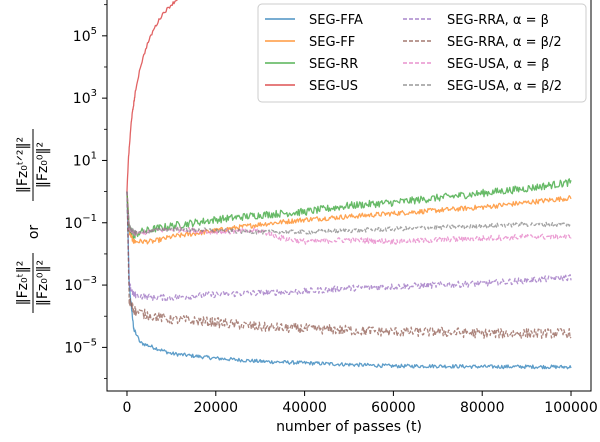 This screenshot has height=442, width=600. Describe the element at coordinates (482, 408) in the screenshot. I see `x-tick-label: 80000` at that location.